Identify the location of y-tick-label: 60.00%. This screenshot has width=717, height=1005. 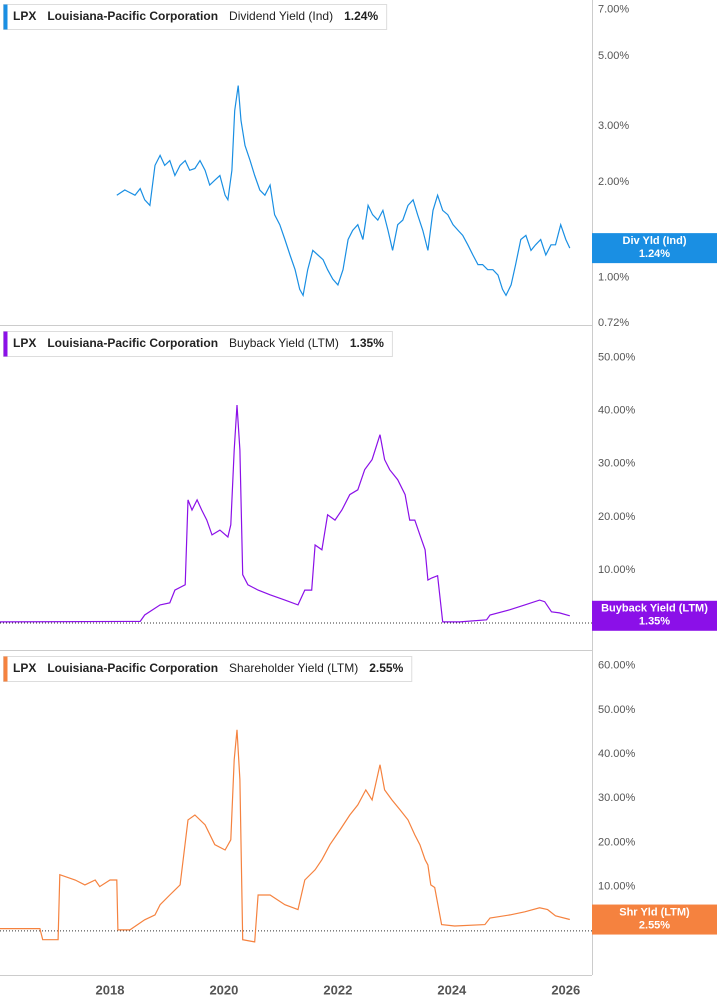
(617, 666).